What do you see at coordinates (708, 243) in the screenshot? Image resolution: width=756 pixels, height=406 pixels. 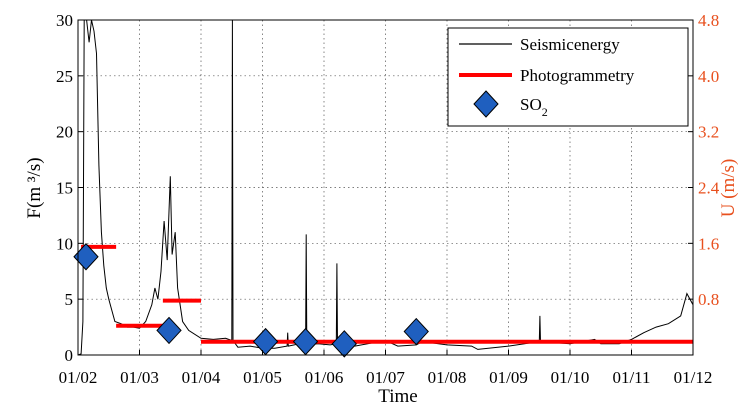 I see `y-right-tick-label: 1.6` at bounding box center [708, 243].